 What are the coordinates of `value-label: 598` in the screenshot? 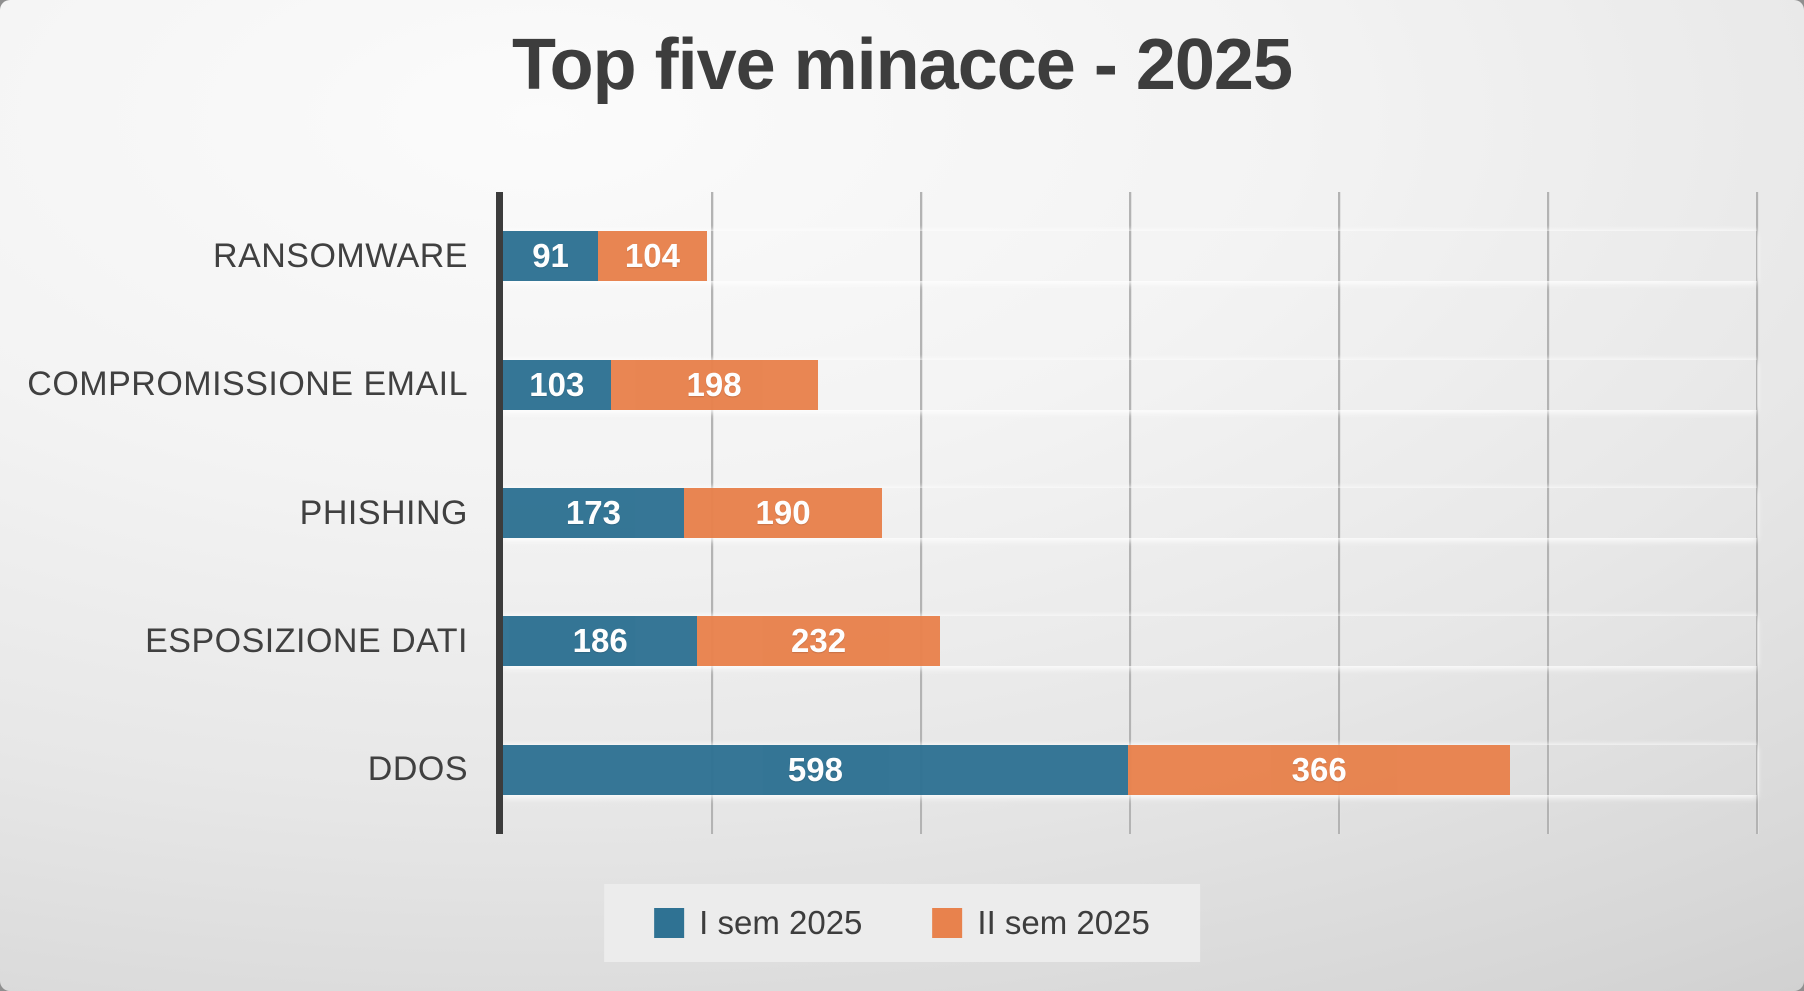 It's located at (815, 769).